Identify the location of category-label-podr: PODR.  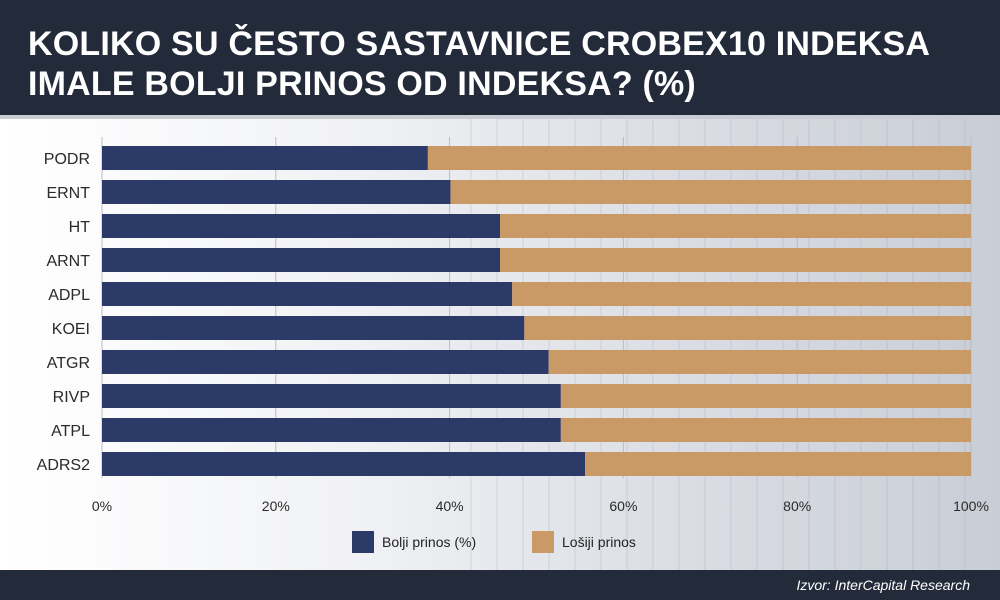
(67, 159).